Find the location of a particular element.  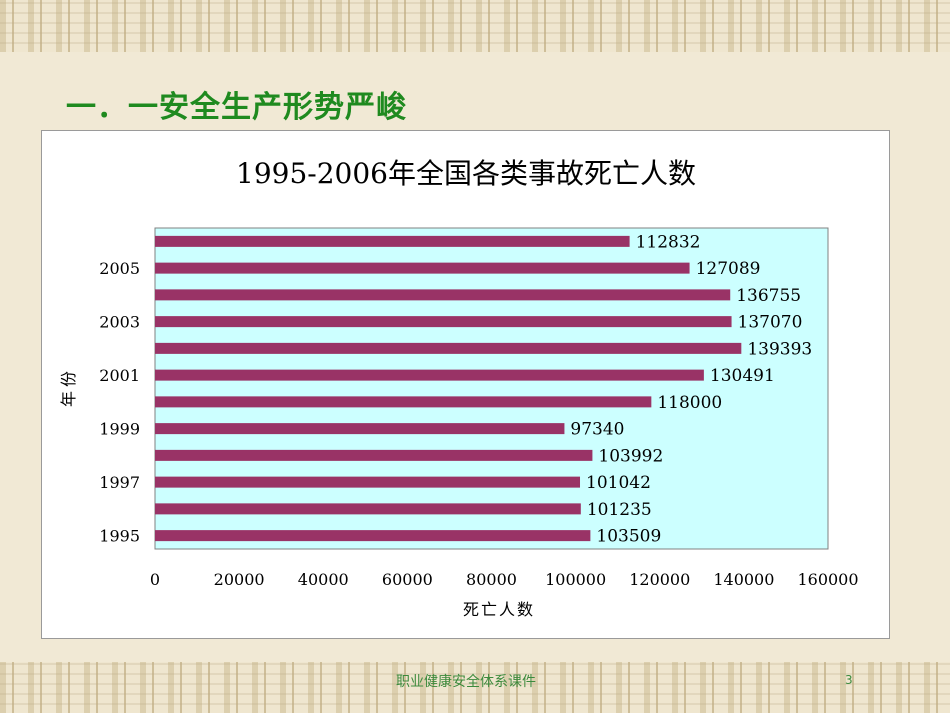

data-label-1995: 103509 is located at coordinates (628, 537).